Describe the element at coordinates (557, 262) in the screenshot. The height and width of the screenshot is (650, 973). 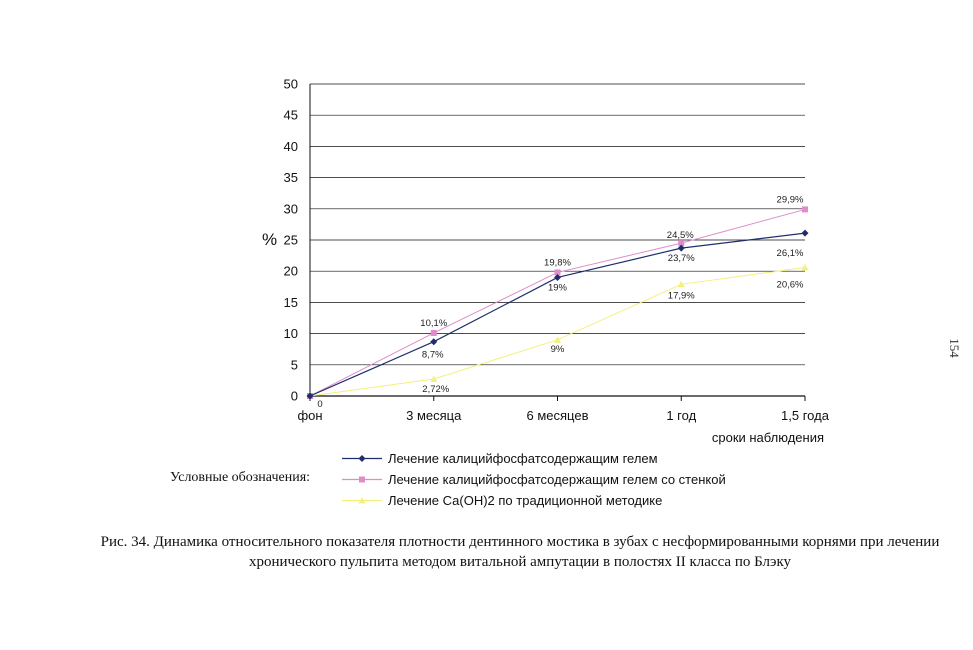
I see `data-label-s2-2: 19,8%` at that location.